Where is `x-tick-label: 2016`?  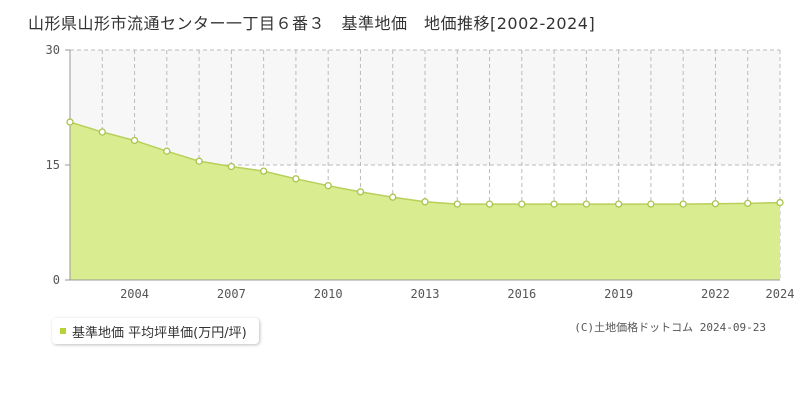 x-tick-label: 2016 is located at coordinates (521, 294).